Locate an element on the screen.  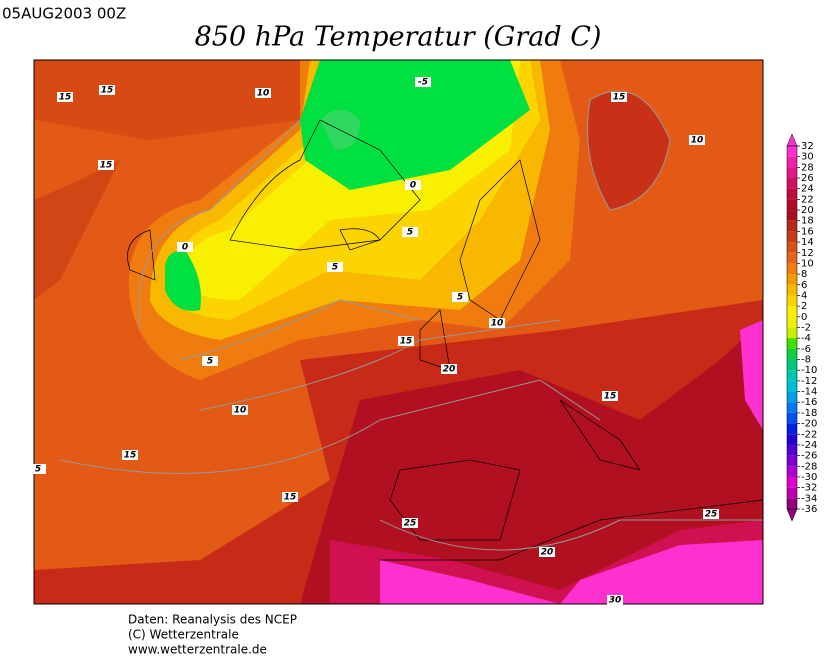
colorbar-tick-label: 22 is located at coordinates (807, 199).